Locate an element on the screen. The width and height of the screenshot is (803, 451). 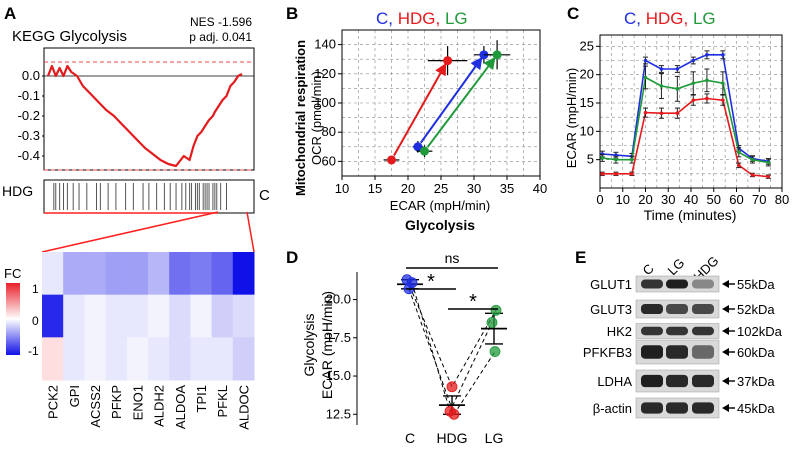
blot-kda-label: 60kDa is located at coordinates (756, 352).